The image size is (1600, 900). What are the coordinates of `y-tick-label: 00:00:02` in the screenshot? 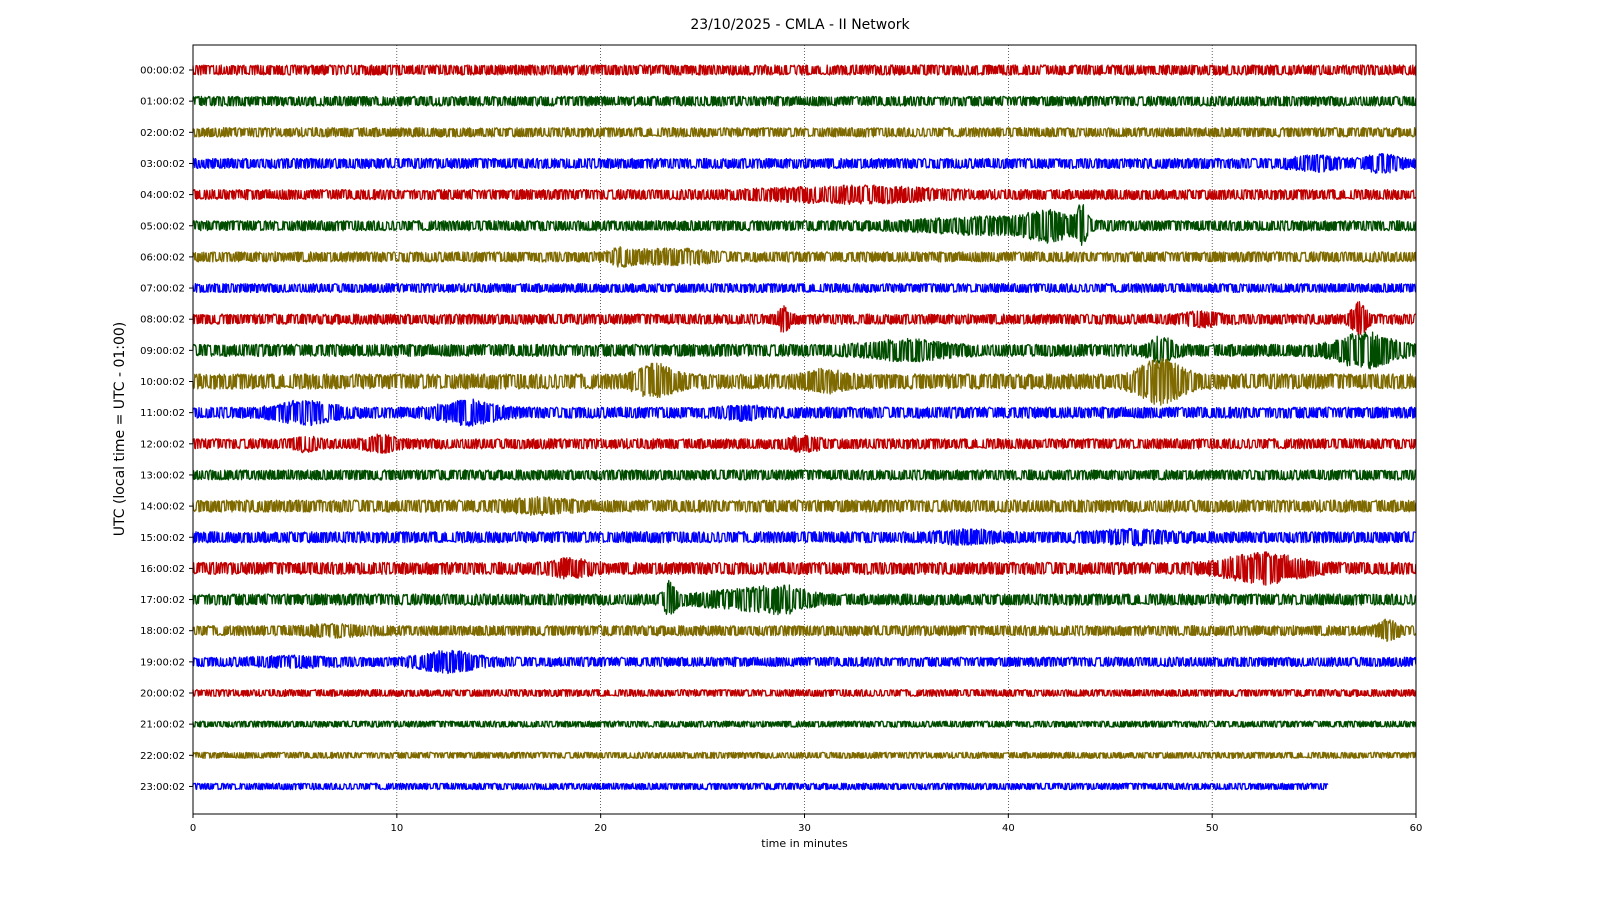 It's located at (162, 71).